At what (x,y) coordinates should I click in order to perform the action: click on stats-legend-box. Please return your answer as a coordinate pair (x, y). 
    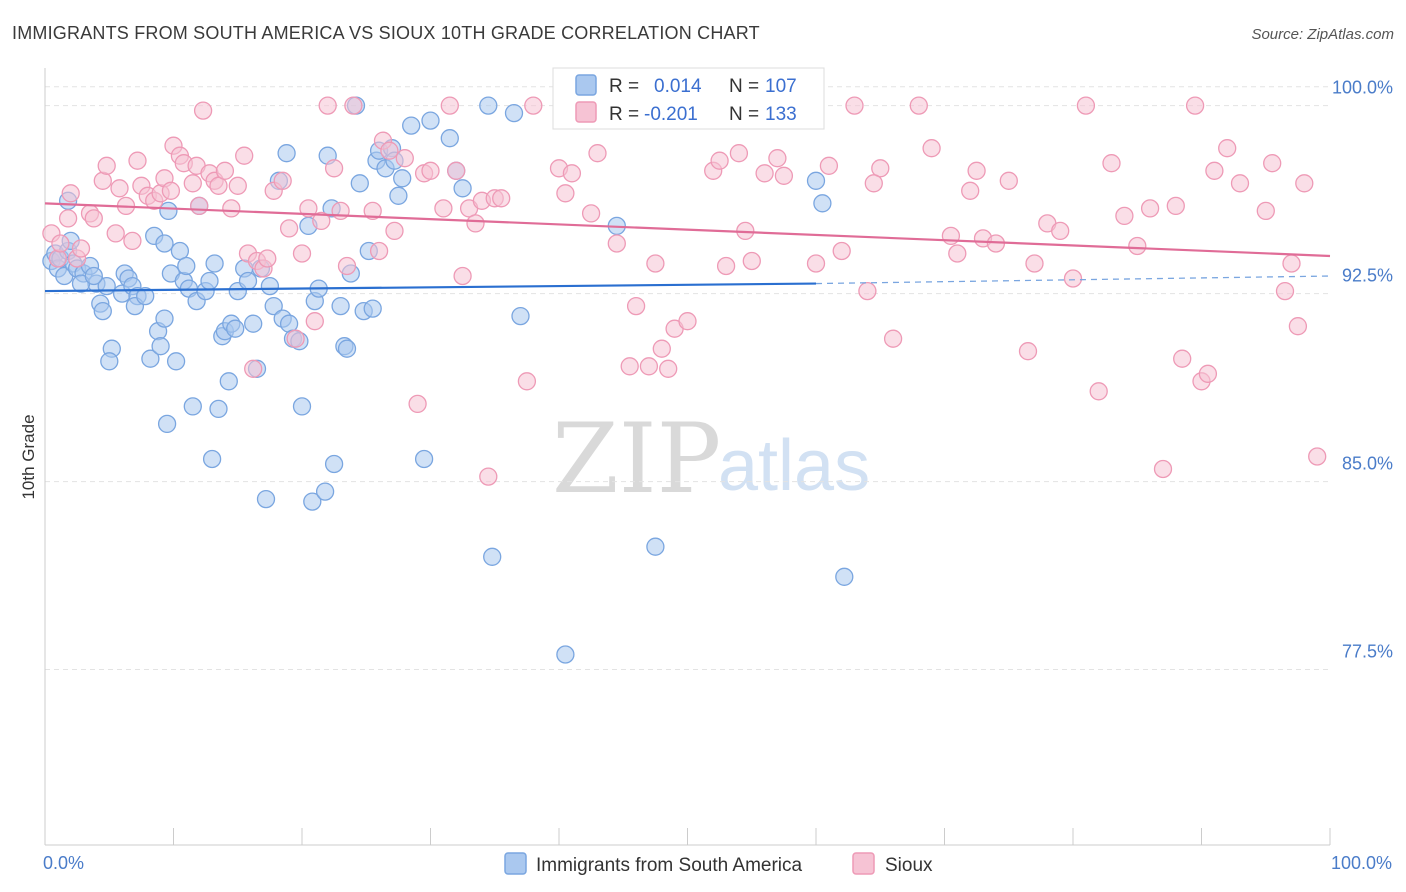
    Looking at the image, I should click on (688, 98).